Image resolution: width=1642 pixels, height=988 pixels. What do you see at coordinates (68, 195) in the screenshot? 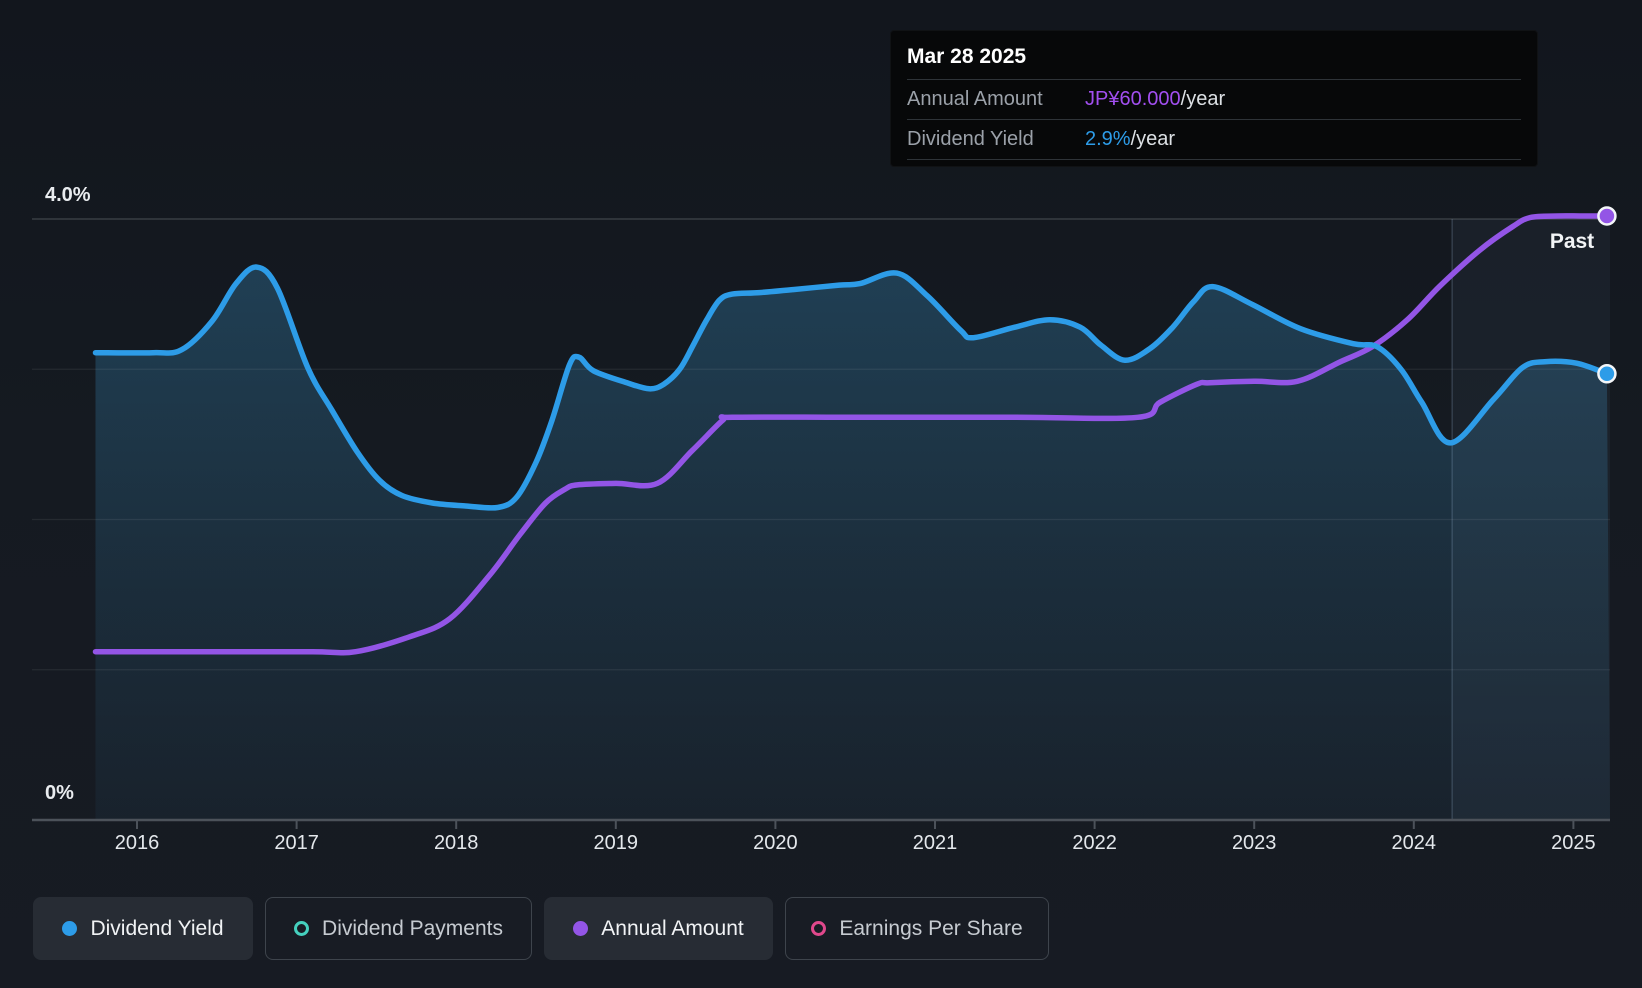
I see `y-axis-label-top: 4.0%` at bounding box center [68, 195].